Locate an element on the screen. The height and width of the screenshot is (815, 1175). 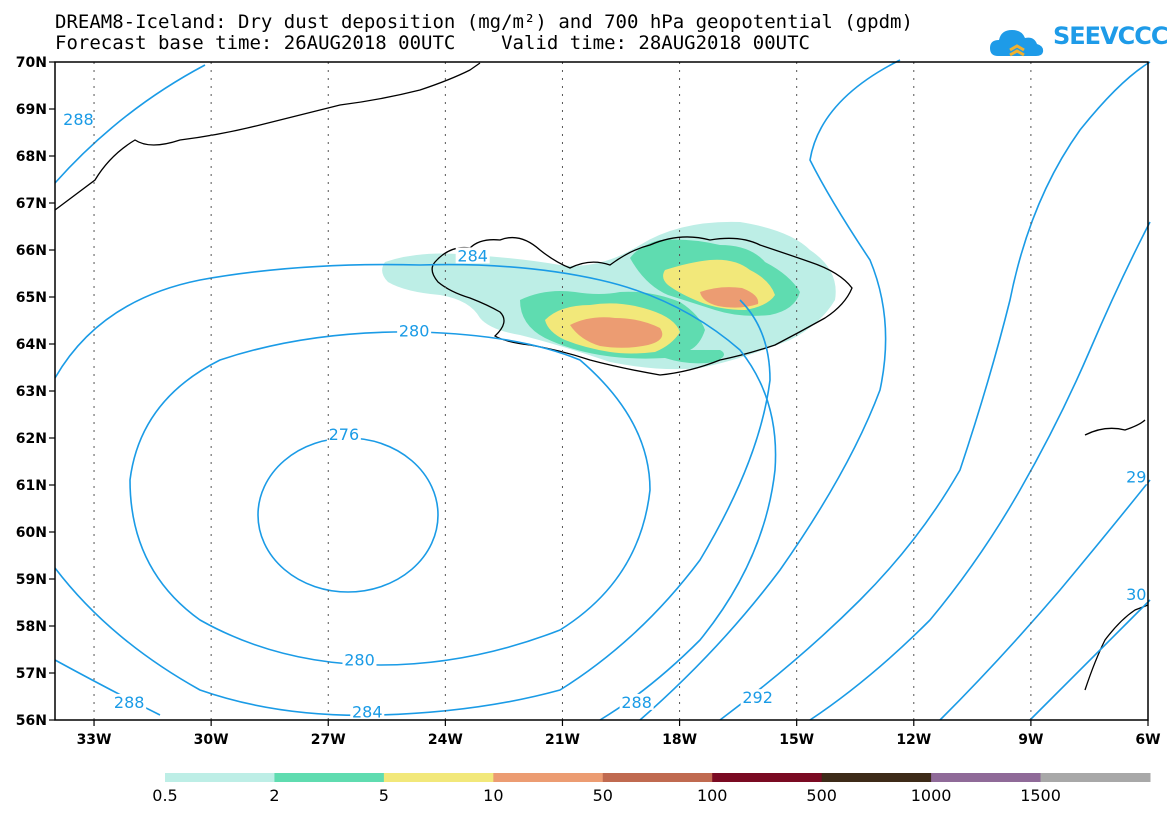
contour-label: 29 is located at coordinates (1136, 476).